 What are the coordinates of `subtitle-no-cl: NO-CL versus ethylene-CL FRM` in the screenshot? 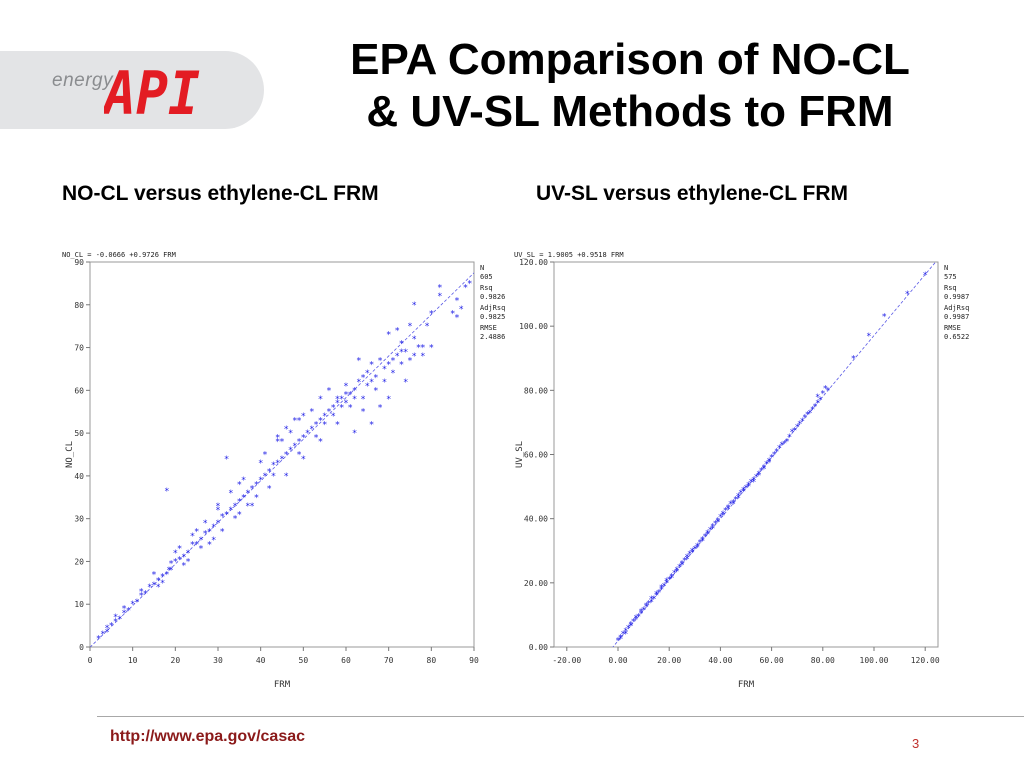 It's located at (220, 193).